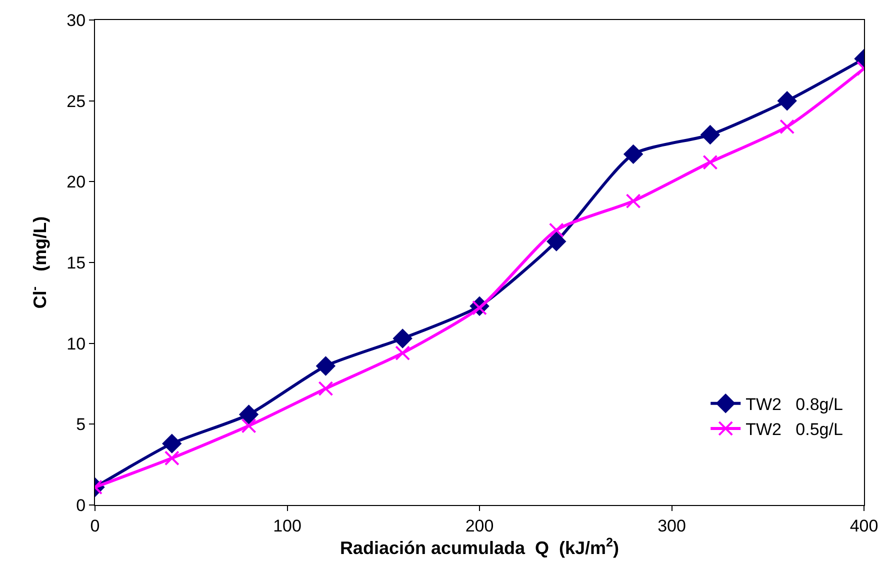 The image size is (889, 580). What do you see at coordinates (794, 404) in the screenshot?
I see `legend-label: TW2 0.8g/L` at bounding box center [794, 404].